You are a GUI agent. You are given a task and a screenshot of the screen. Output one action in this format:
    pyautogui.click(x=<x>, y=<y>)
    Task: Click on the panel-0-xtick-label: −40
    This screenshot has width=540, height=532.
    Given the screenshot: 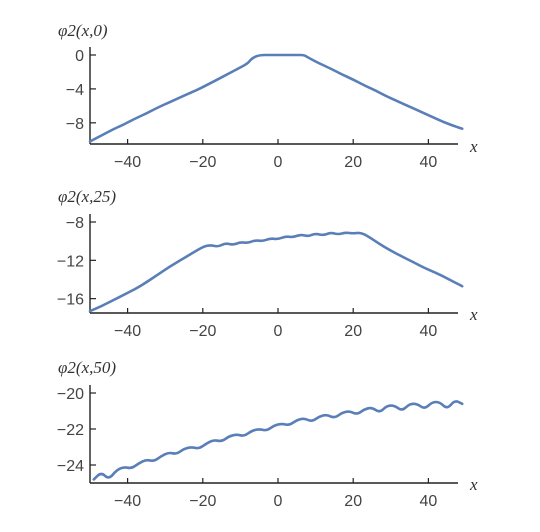 What is the action you would take?
    pyautogui.click(x=127, y=162)
    